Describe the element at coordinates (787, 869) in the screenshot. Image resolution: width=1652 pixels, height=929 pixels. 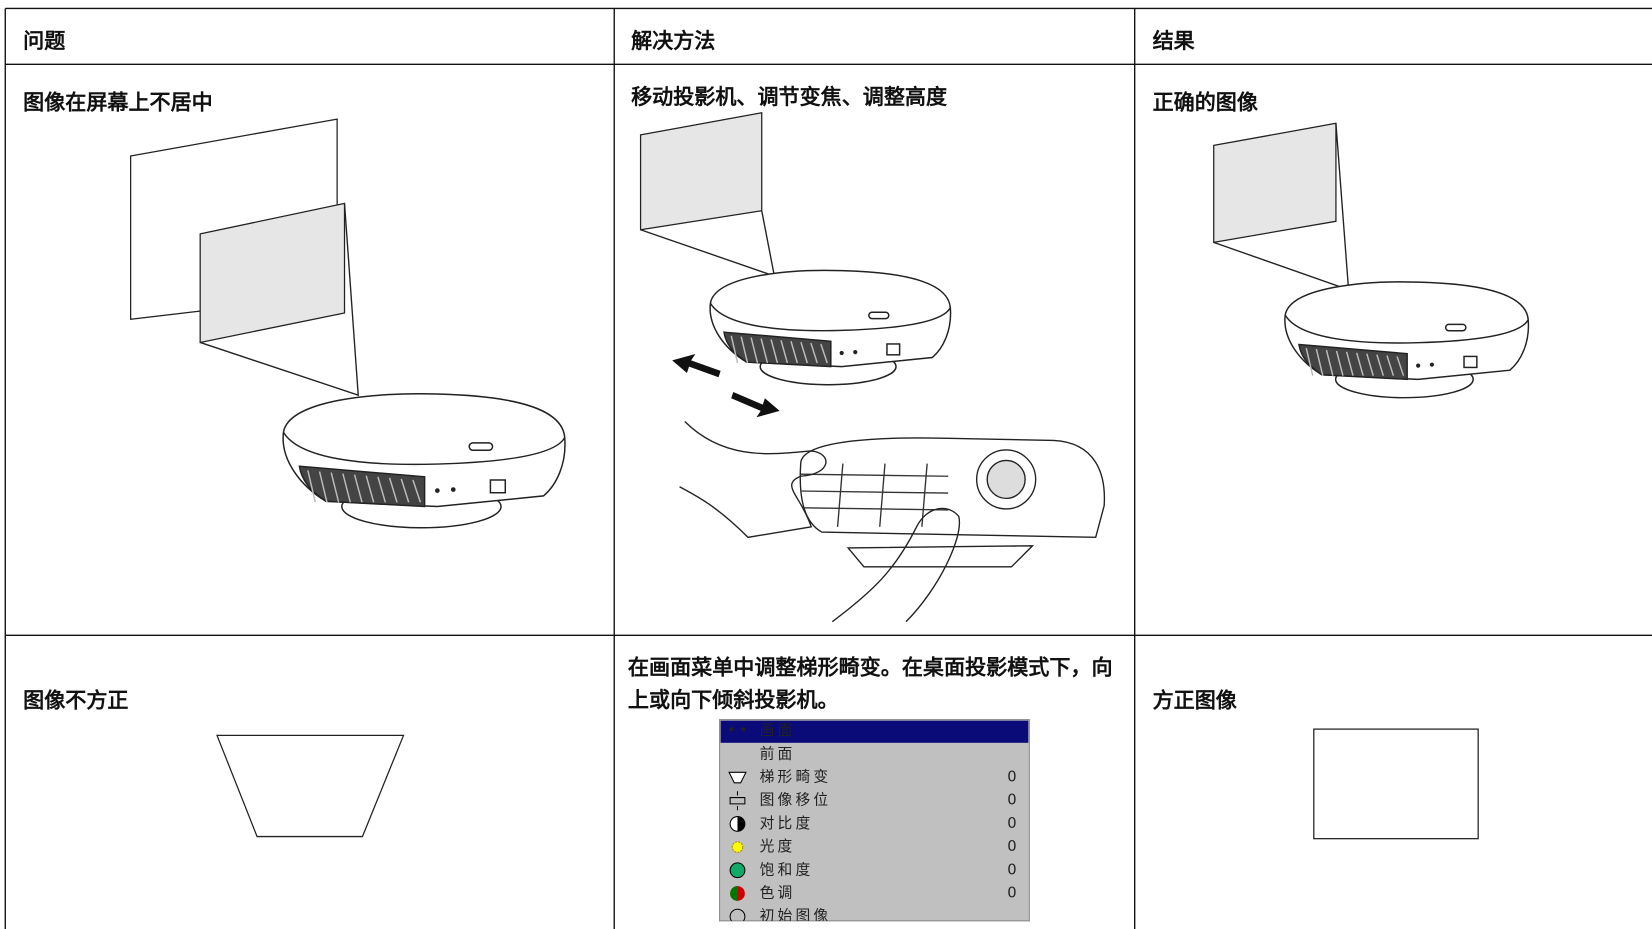
I see `menu-label: 饱和度` at that location.